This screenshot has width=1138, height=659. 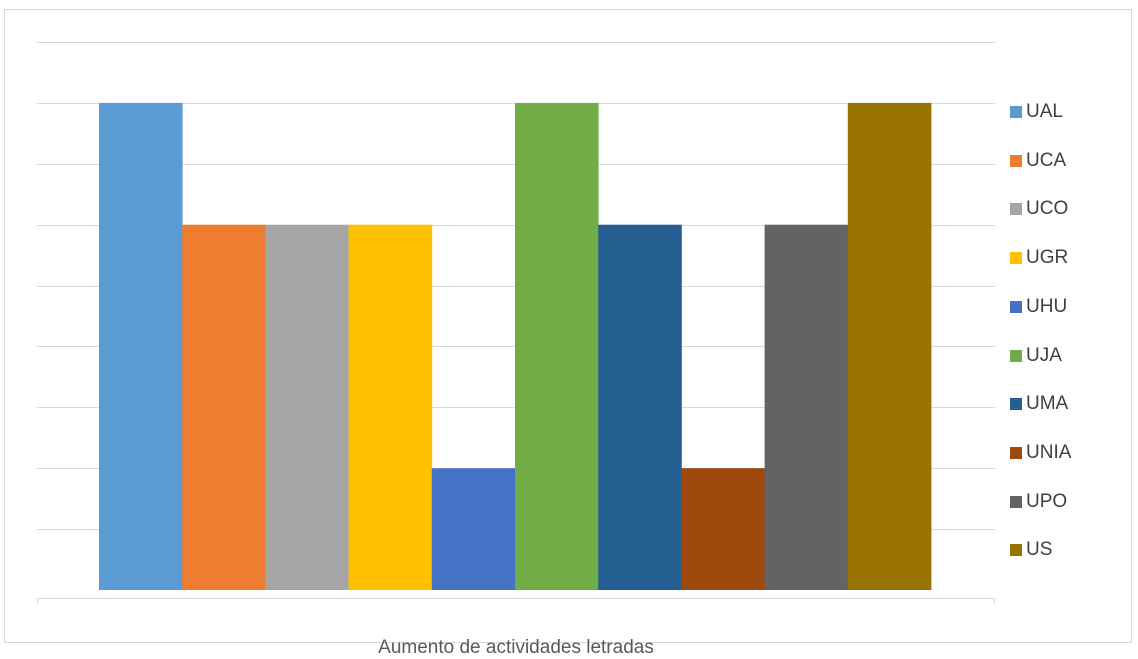 I want to click on legend-item-uco: UCO, so click(x=1039, y=209).